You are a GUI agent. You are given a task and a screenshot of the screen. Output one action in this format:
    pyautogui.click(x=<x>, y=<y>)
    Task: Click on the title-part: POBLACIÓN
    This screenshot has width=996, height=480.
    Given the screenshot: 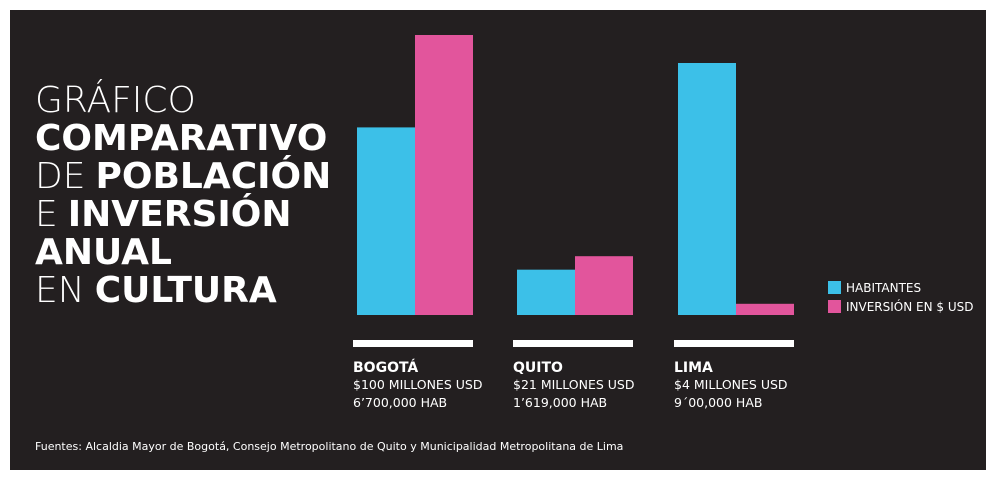 What is the action you would take?
    pyautogui.click(x=213, y=176)
    